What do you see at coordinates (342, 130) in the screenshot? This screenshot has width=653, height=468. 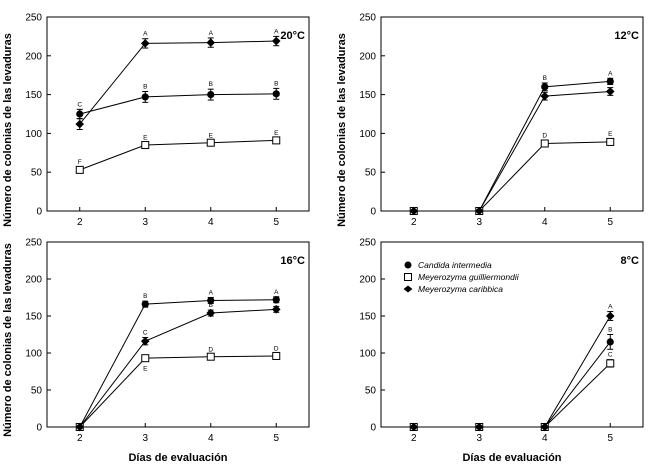 I see `y-axis-label-top-right: Número de colonias de las levaduras` at bounding box center [342, 130].